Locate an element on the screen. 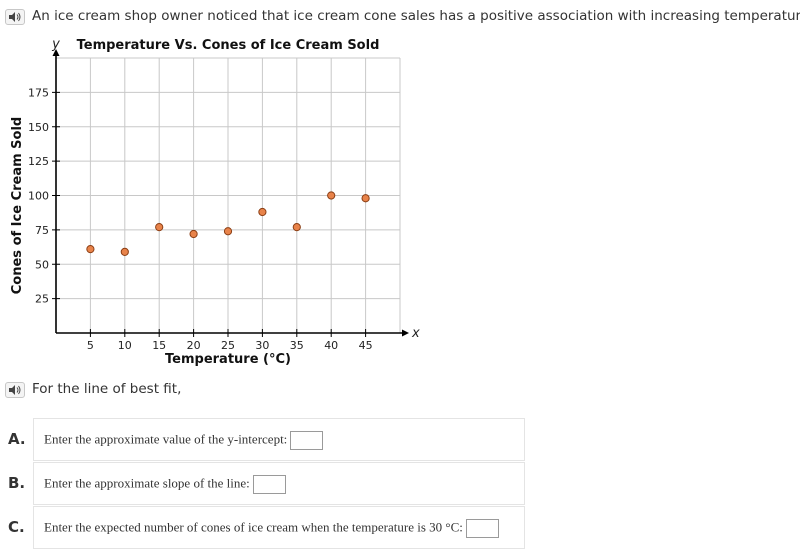 The image size is (800, 549). y-tick-label: 25 is located at coordinates (42, 299).